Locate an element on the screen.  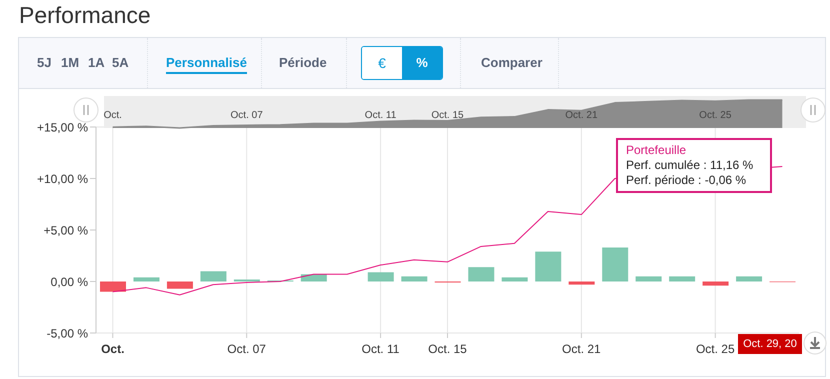
text: 1A is located at coordinates (96, 62).